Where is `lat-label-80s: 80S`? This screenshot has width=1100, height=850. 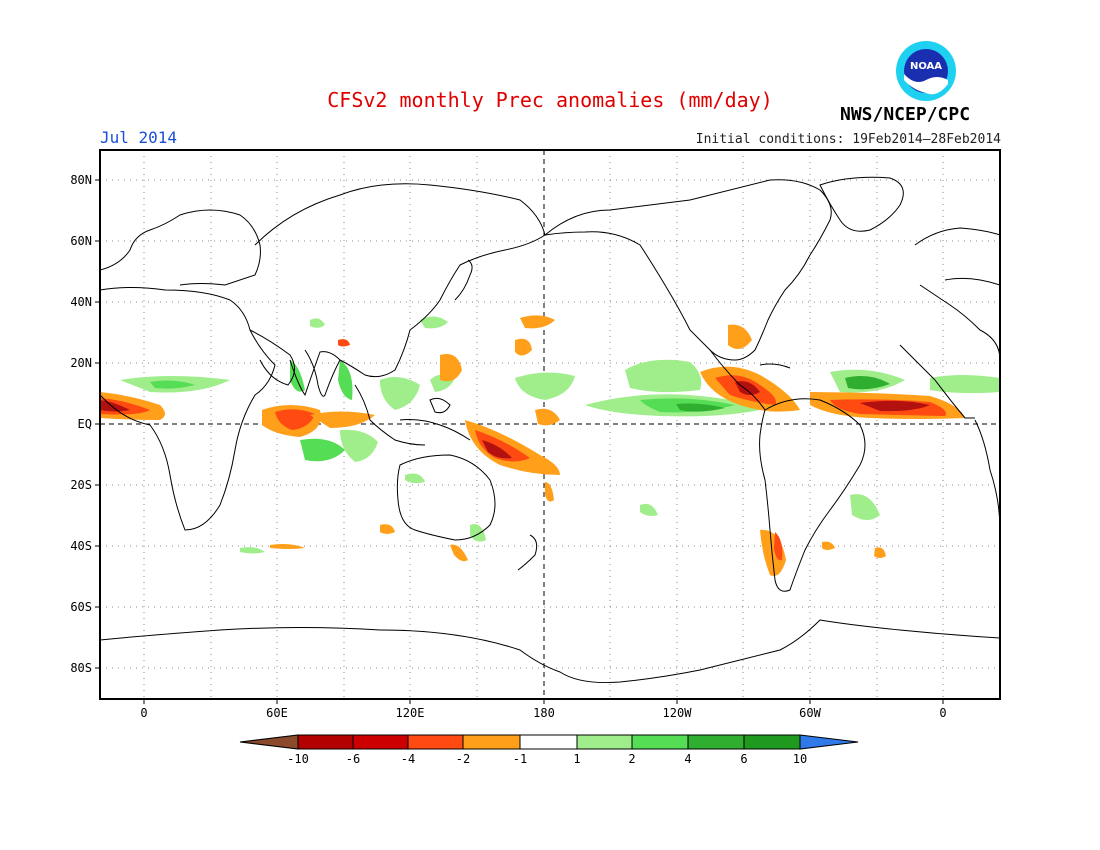
lat-label-80s: 80S is located at coordinates (81, 668).